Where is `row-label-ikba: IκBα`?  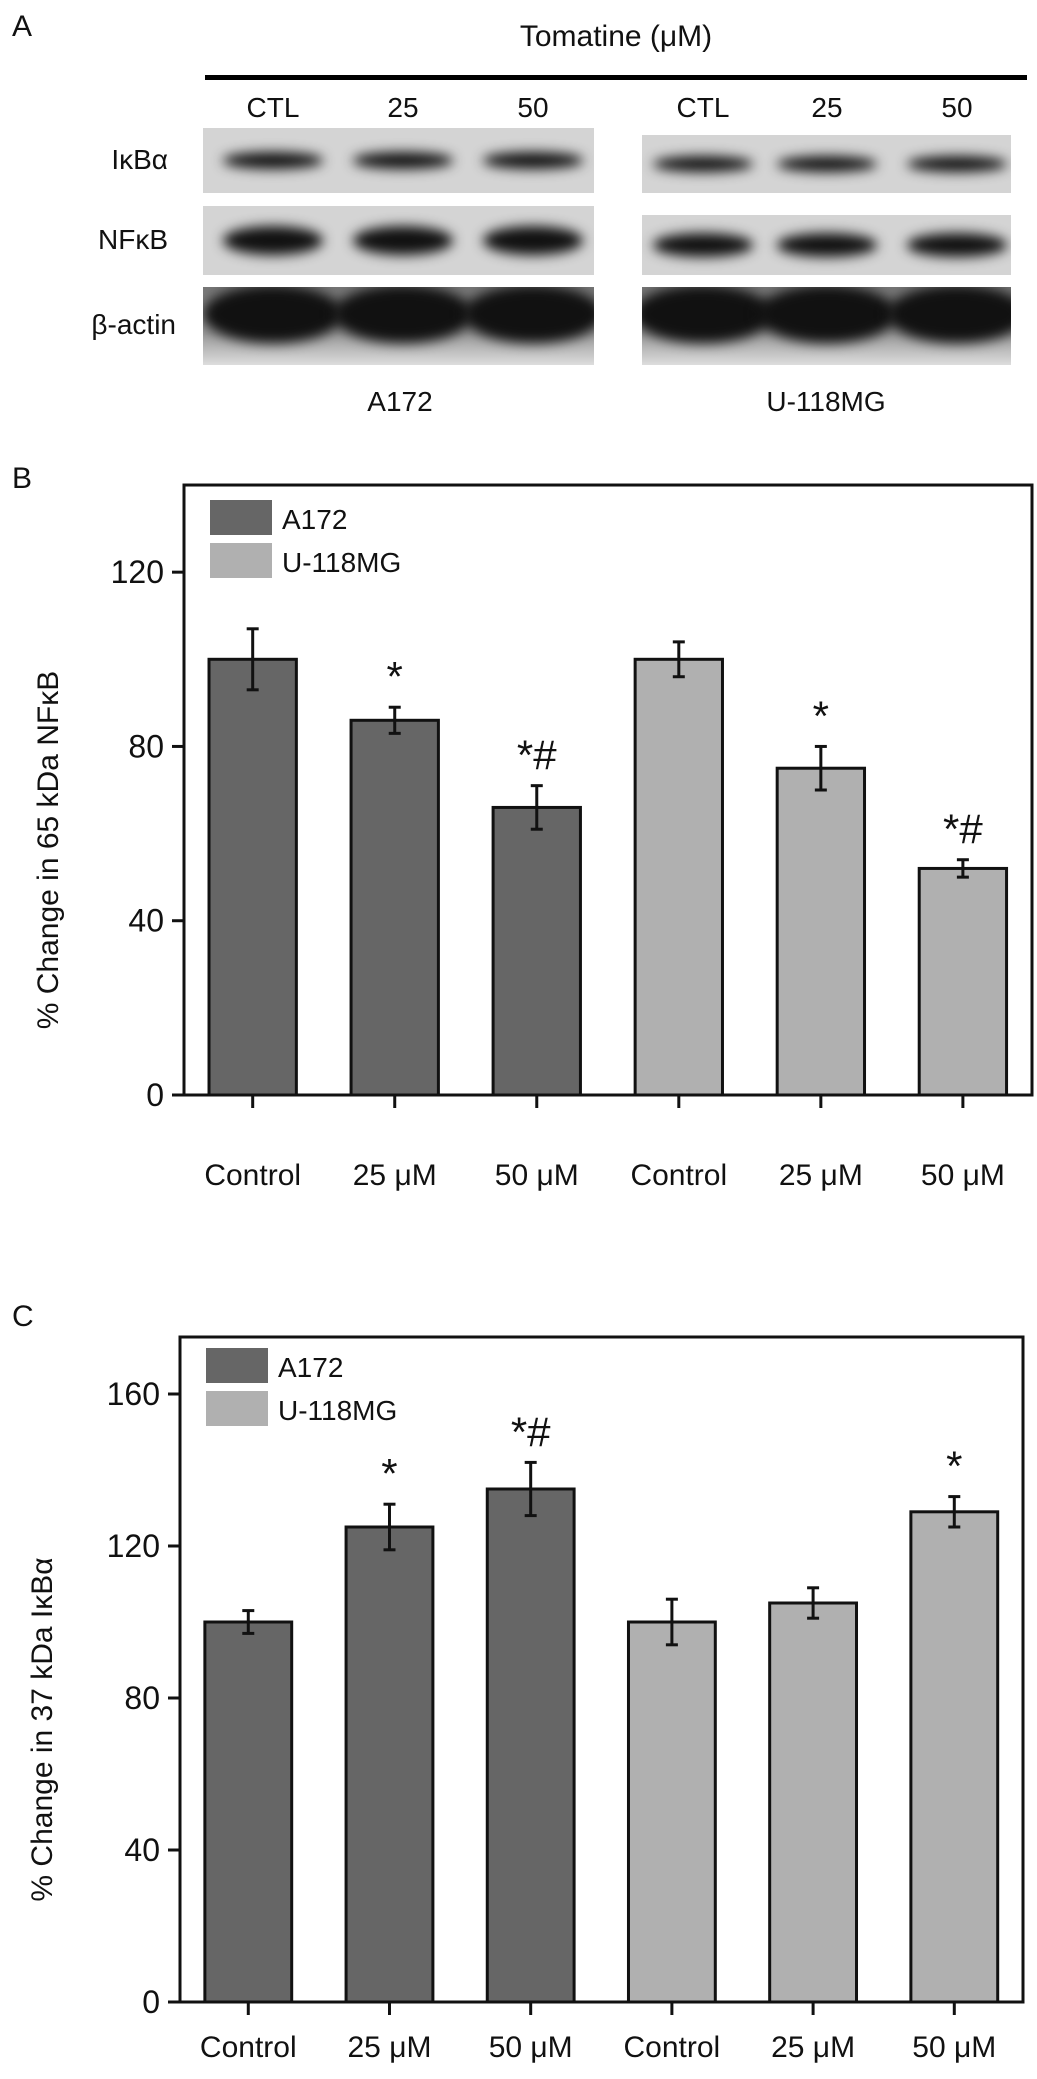 row-label-ikba: IκBα is located at coordinates (139, 159).